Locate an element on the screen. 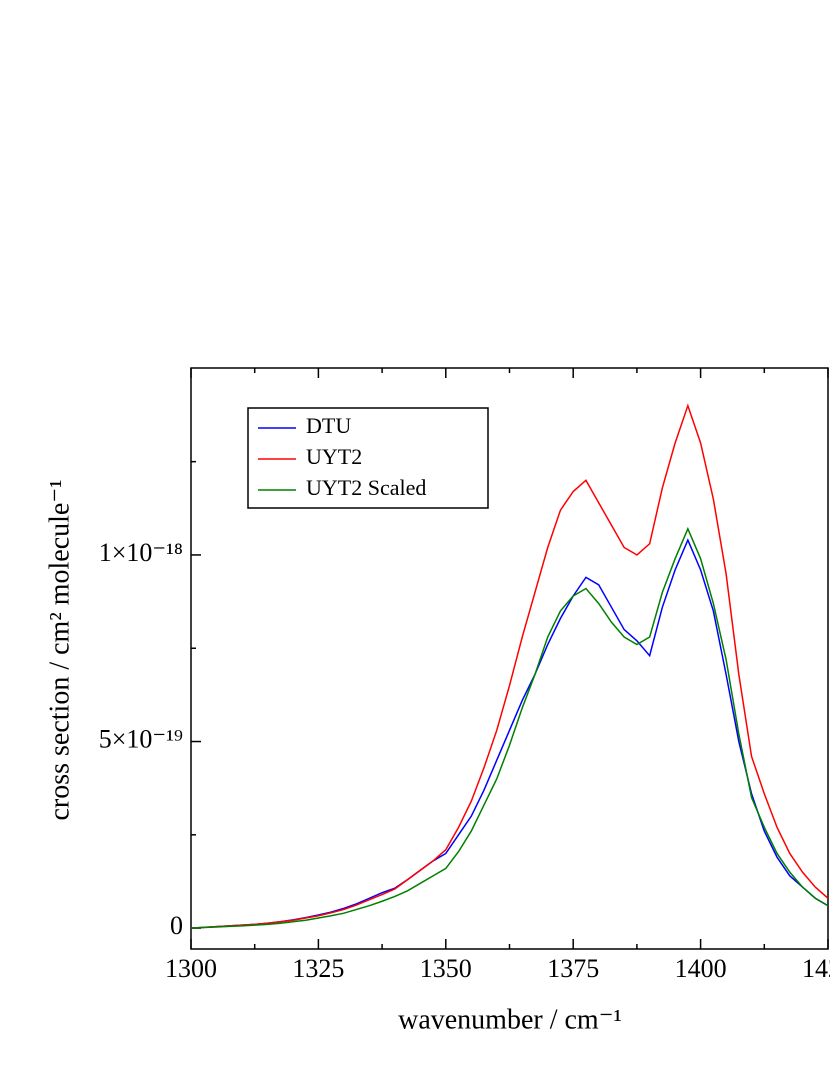 This screenshot has height=1075, width=830. legend-frame is located at coordinates (368, 458).